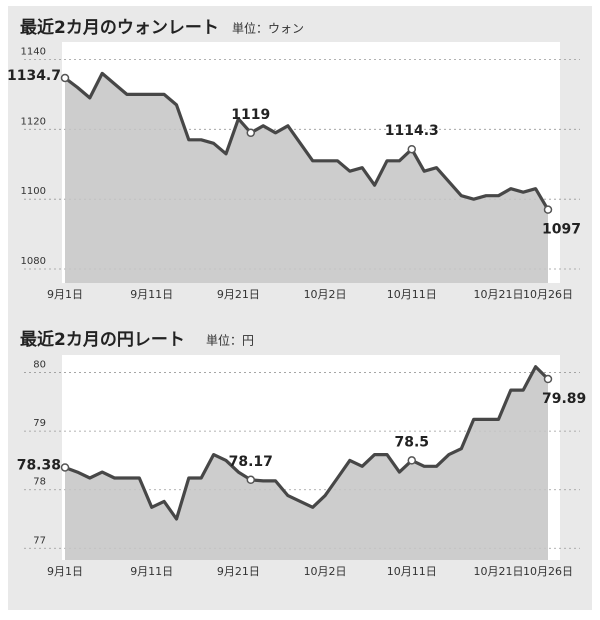  Describe the element at coordinates (119, 27) in the screenshot. I see `chart-title: 最近2カ月のウォンレート` at that location.